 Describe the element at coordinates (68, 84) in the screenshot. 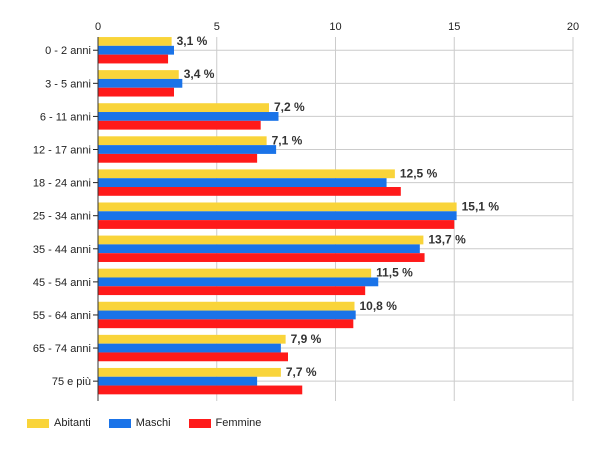

I see `category-label: 3 - 5 anni` at that location.